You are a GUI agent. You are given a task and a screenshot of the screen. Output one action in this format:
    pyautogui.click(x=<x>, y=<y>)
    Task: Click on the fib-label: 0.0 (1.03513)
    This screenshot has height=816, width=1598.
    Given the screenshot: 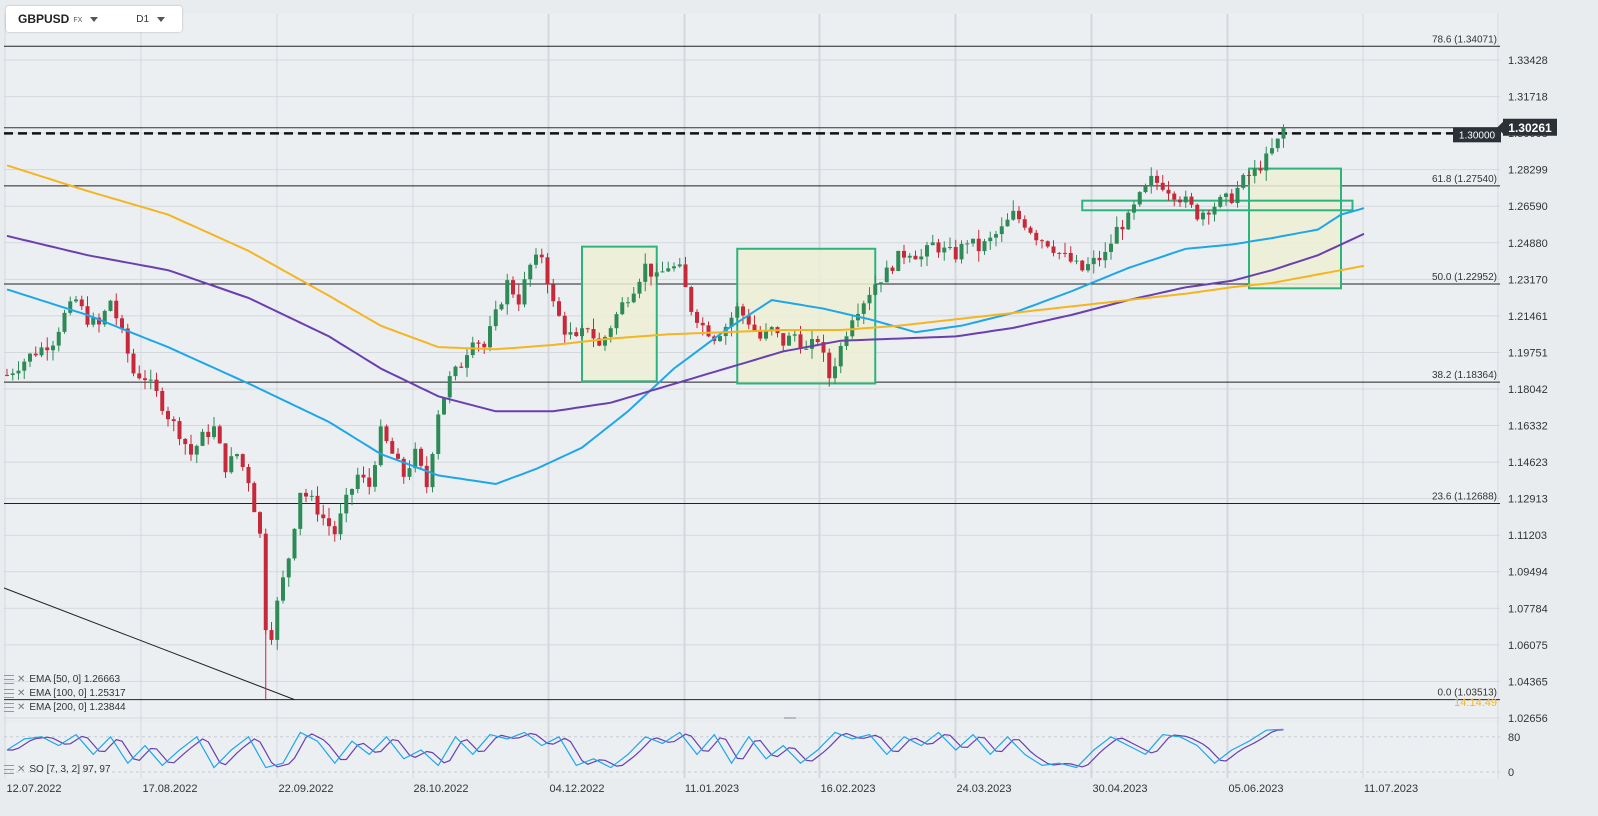 What is the action you would take?
    pyautogui.click(x=1468, y=693)
    